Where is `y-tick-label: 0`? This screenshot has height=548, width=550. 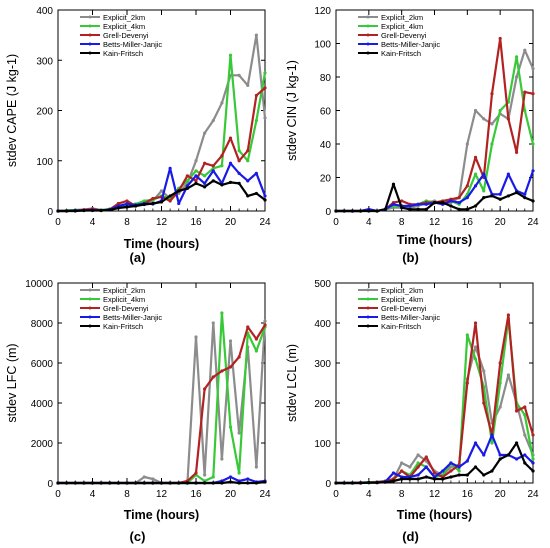
y-tick-label: 0 is located at coordinates (50, 484).